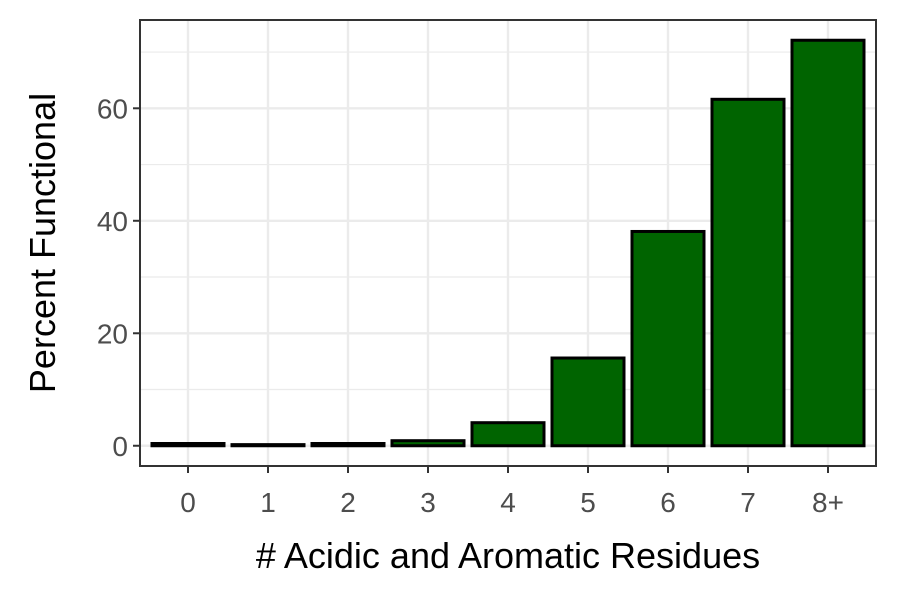 The image size is (900, 600). What do you see at coordinates (112, 333) in the screenshot?
I see `y-tick-label: 20` at bounding box center [112, 333].